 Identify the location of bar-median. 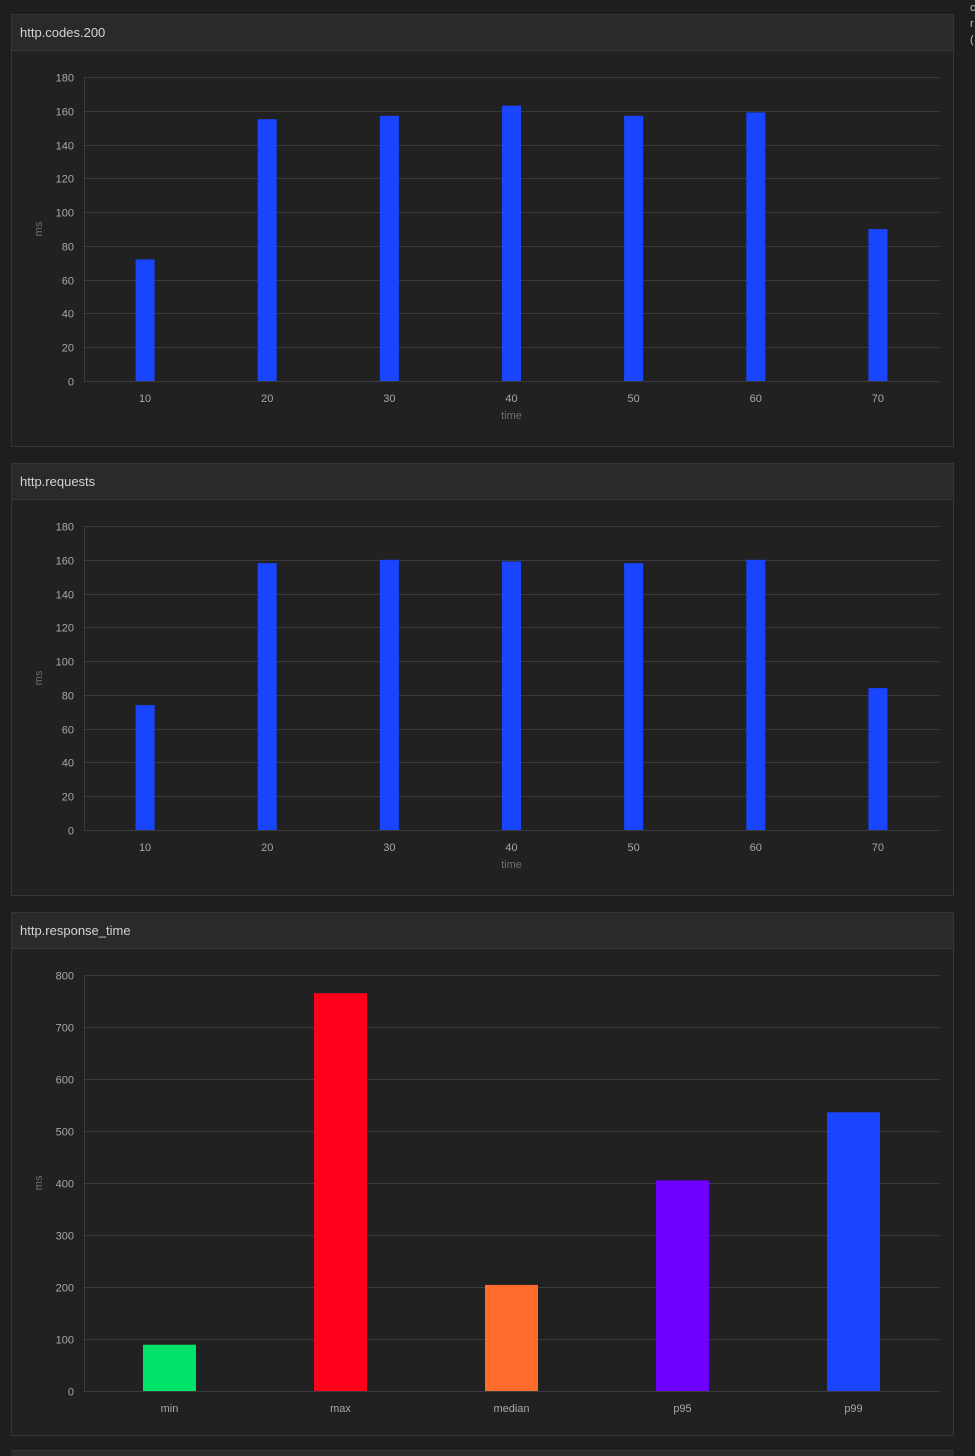
(511, 1337).